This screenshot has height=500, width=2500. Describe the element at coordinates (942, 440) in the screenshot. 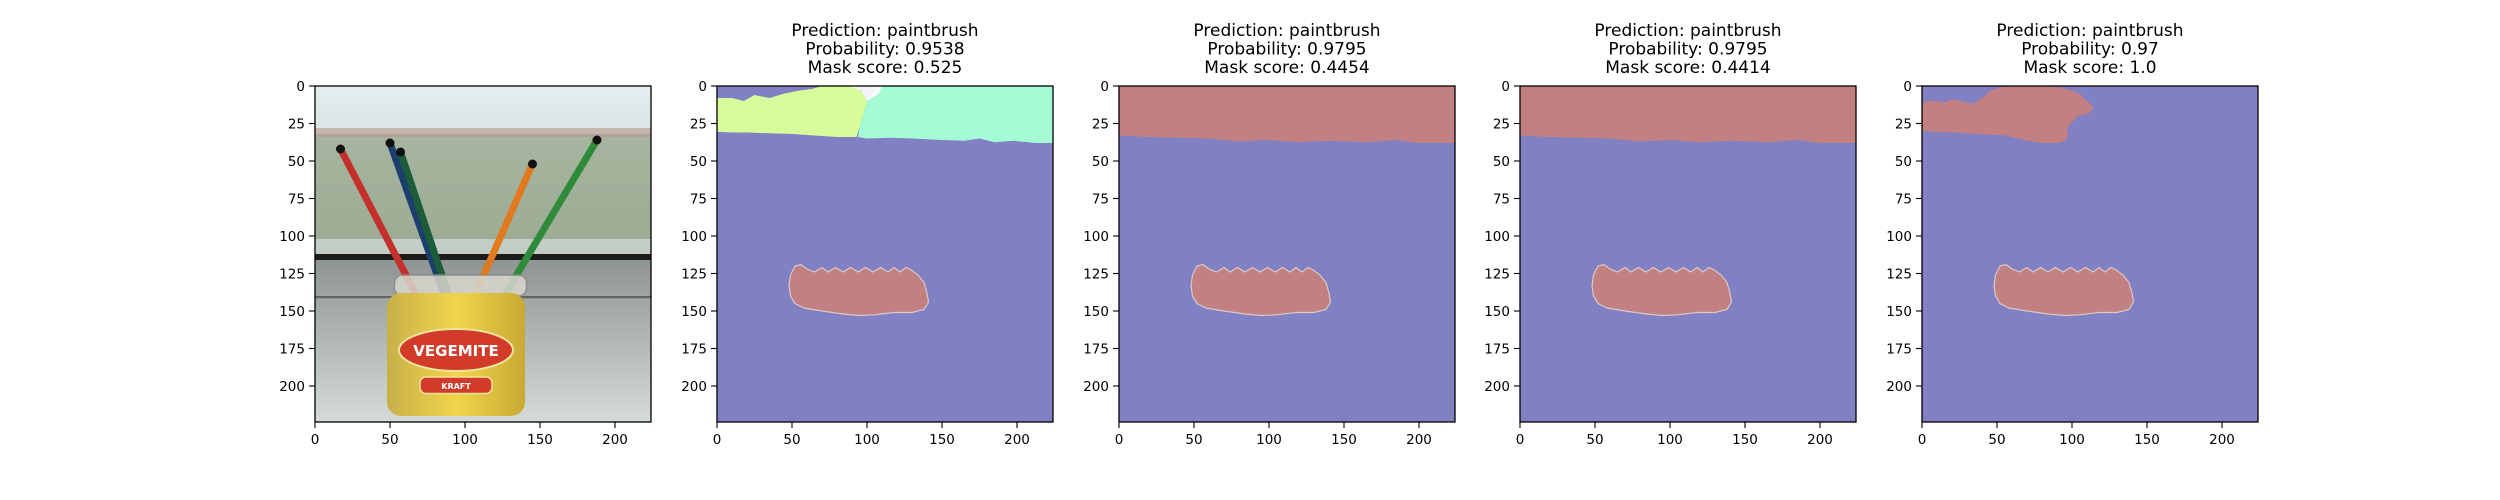

I see `x-tick-label-2-150: 150` at that location.